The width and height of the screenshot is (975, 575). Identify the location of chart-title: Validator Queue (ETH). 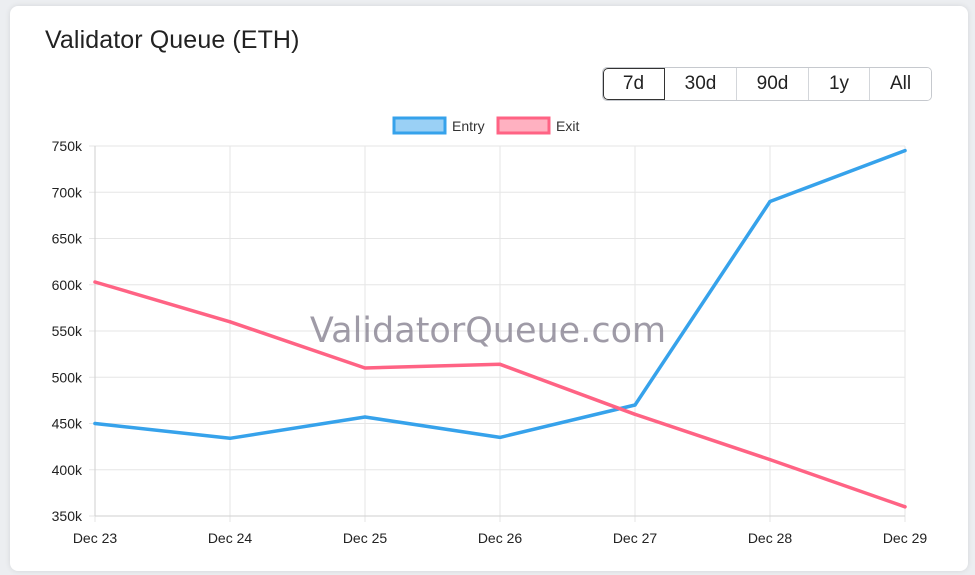
(172, 40).